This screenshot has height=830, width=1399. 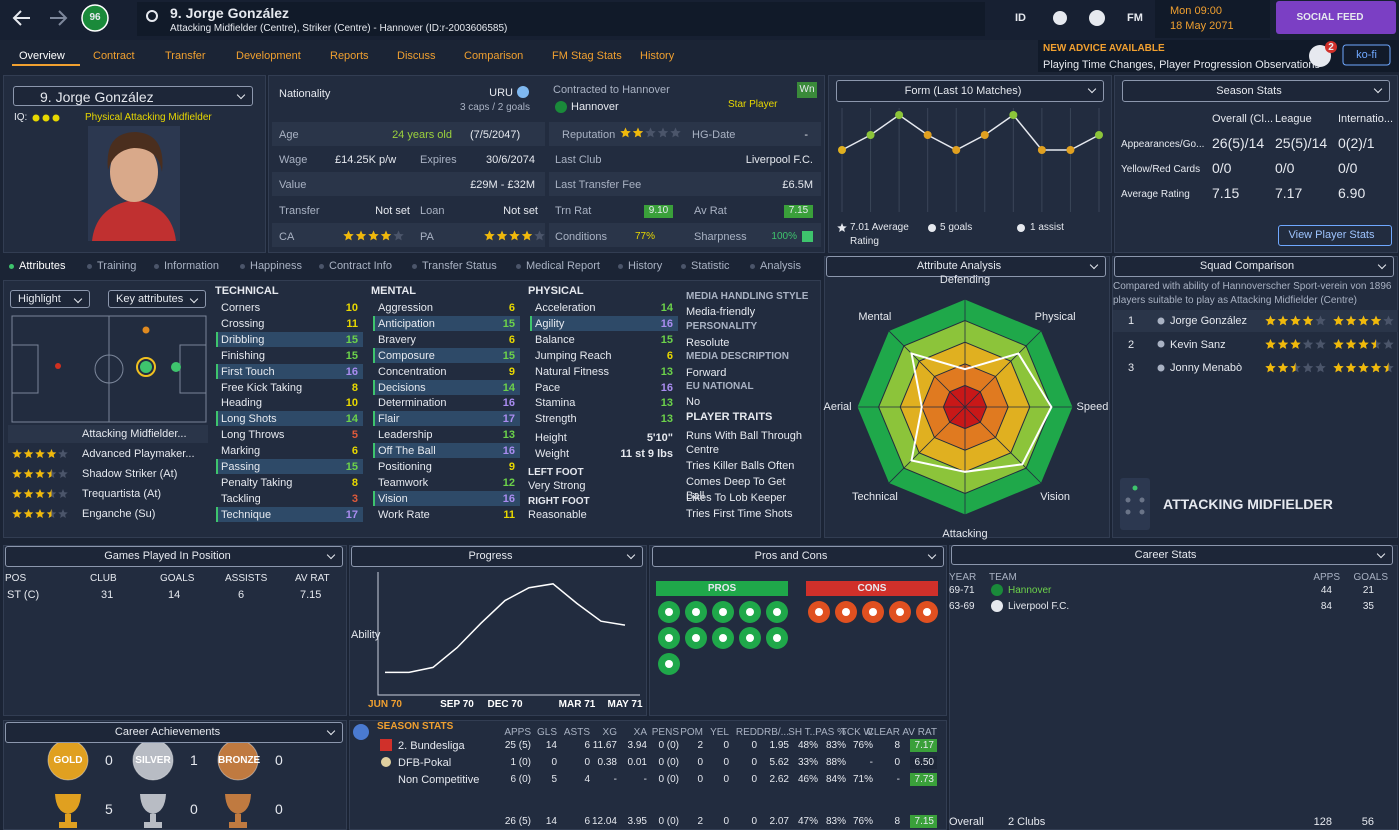 I want to click on role-name: Trequartista (At), so click(x=122, y=494).